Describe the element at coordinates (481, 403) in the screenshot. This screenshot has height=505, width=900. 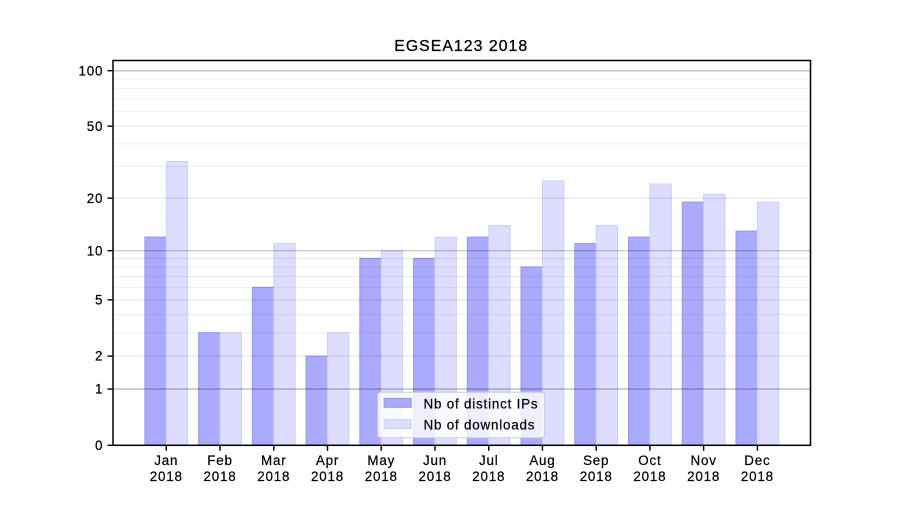
I see `svg-text: Nb of distinct IPs` at that location.